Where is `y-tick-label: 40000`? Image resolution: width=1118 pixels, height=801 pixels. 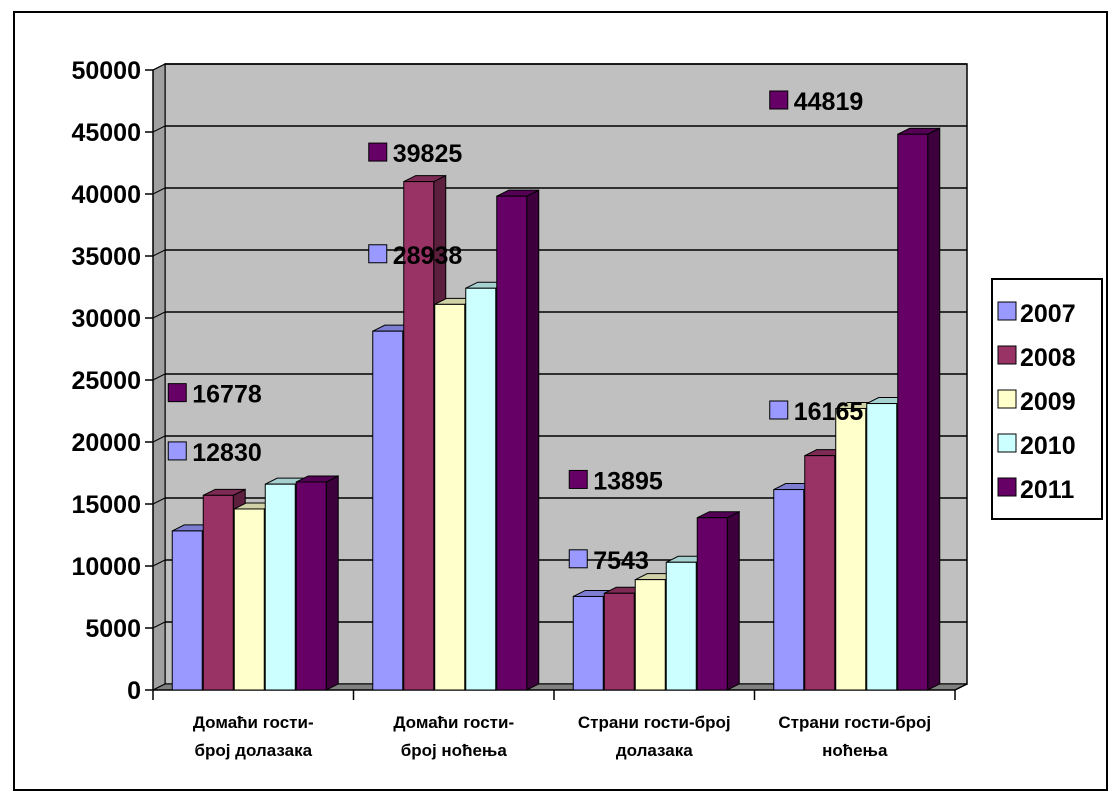
y-tick-label: 40000 is located at coordinates (106, 195).